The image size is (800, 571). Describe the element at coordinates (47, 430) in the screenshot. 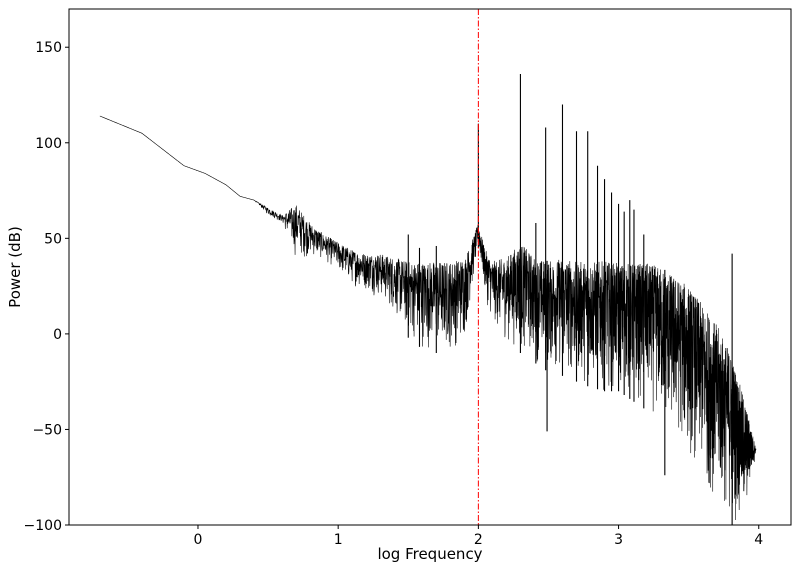

I see `y-tick-label: −50` at that location.